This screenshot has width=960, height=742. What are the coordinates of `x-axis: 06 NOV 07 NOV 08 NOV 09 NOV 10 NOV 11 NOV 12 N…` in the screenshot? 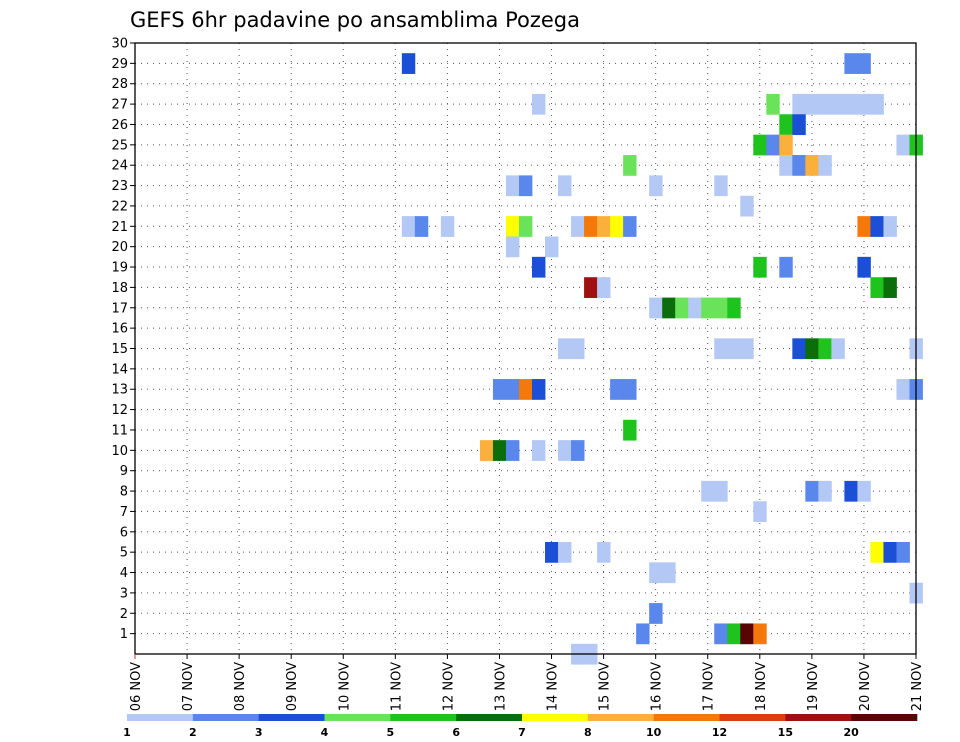 It's located at (527, 682).